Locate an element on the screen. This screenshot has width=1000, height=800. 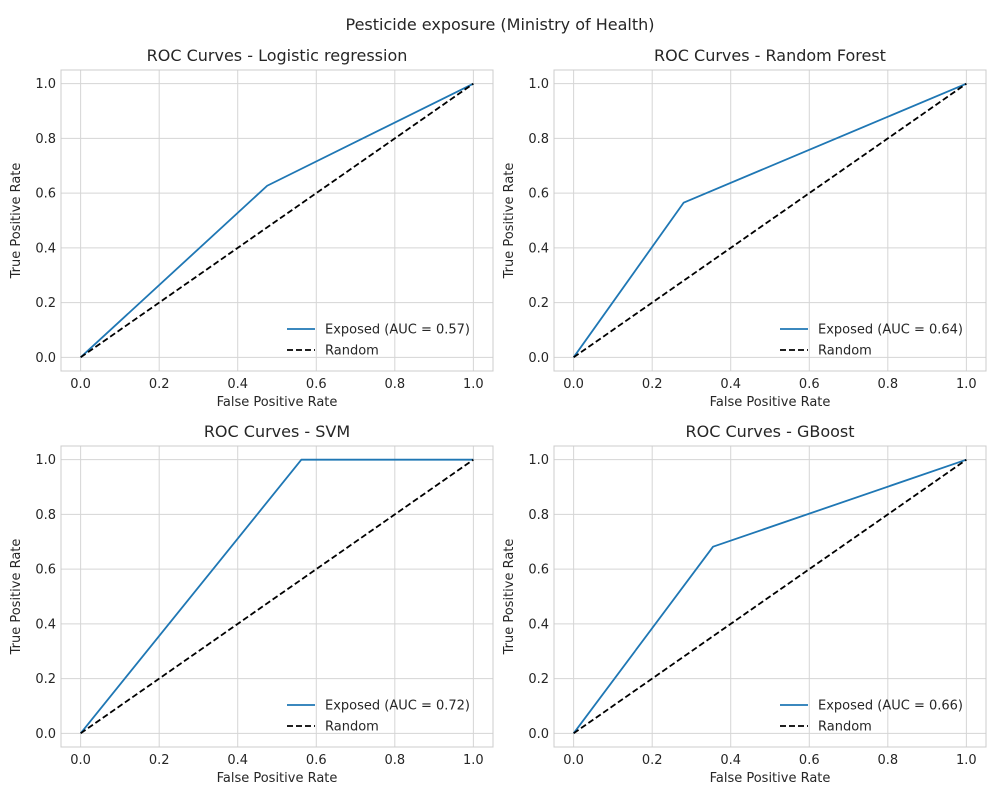
legend: Exposed (AUC = 0.57) Random is located at coordinates (378, 341).